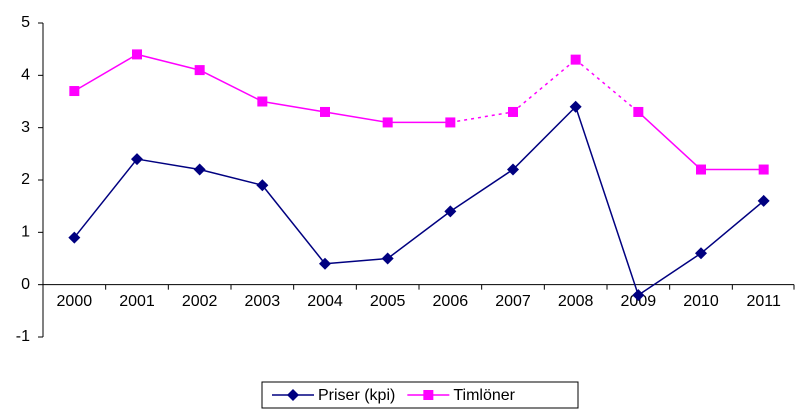  I want to click on y-tick-label: 2, so click(25, 179).